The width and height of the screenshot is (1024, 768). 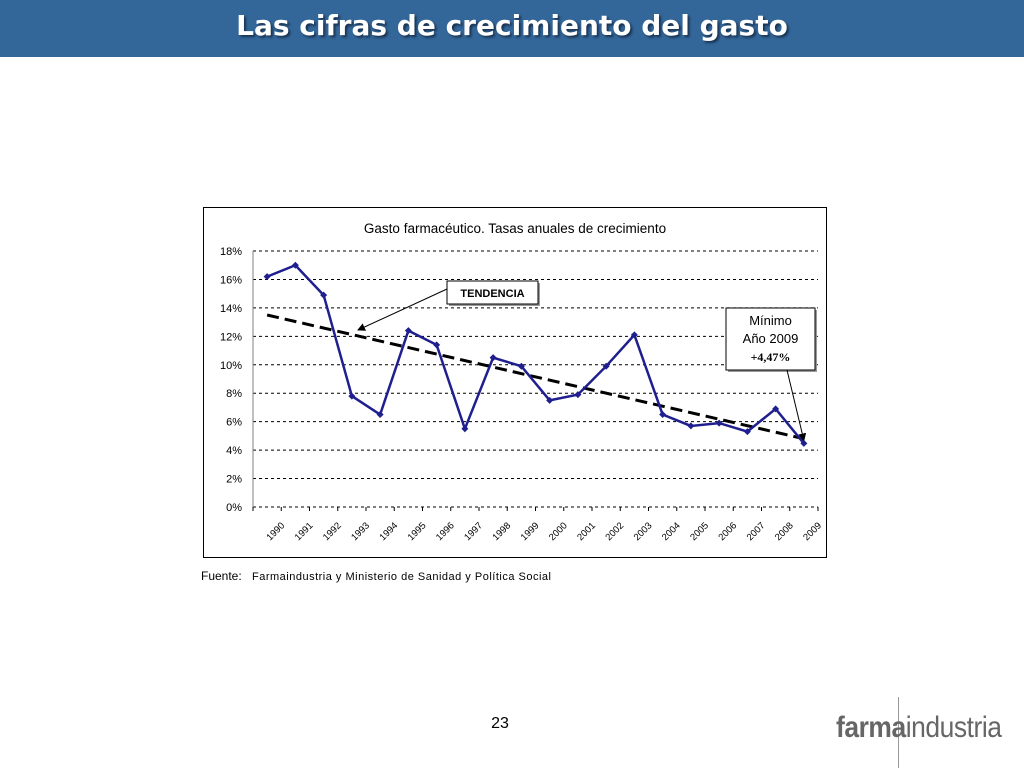 What do you see at coordinates (221, 576) in the screenshot?
I see `source-label: Fuente:` at bounding box center [221, 576].